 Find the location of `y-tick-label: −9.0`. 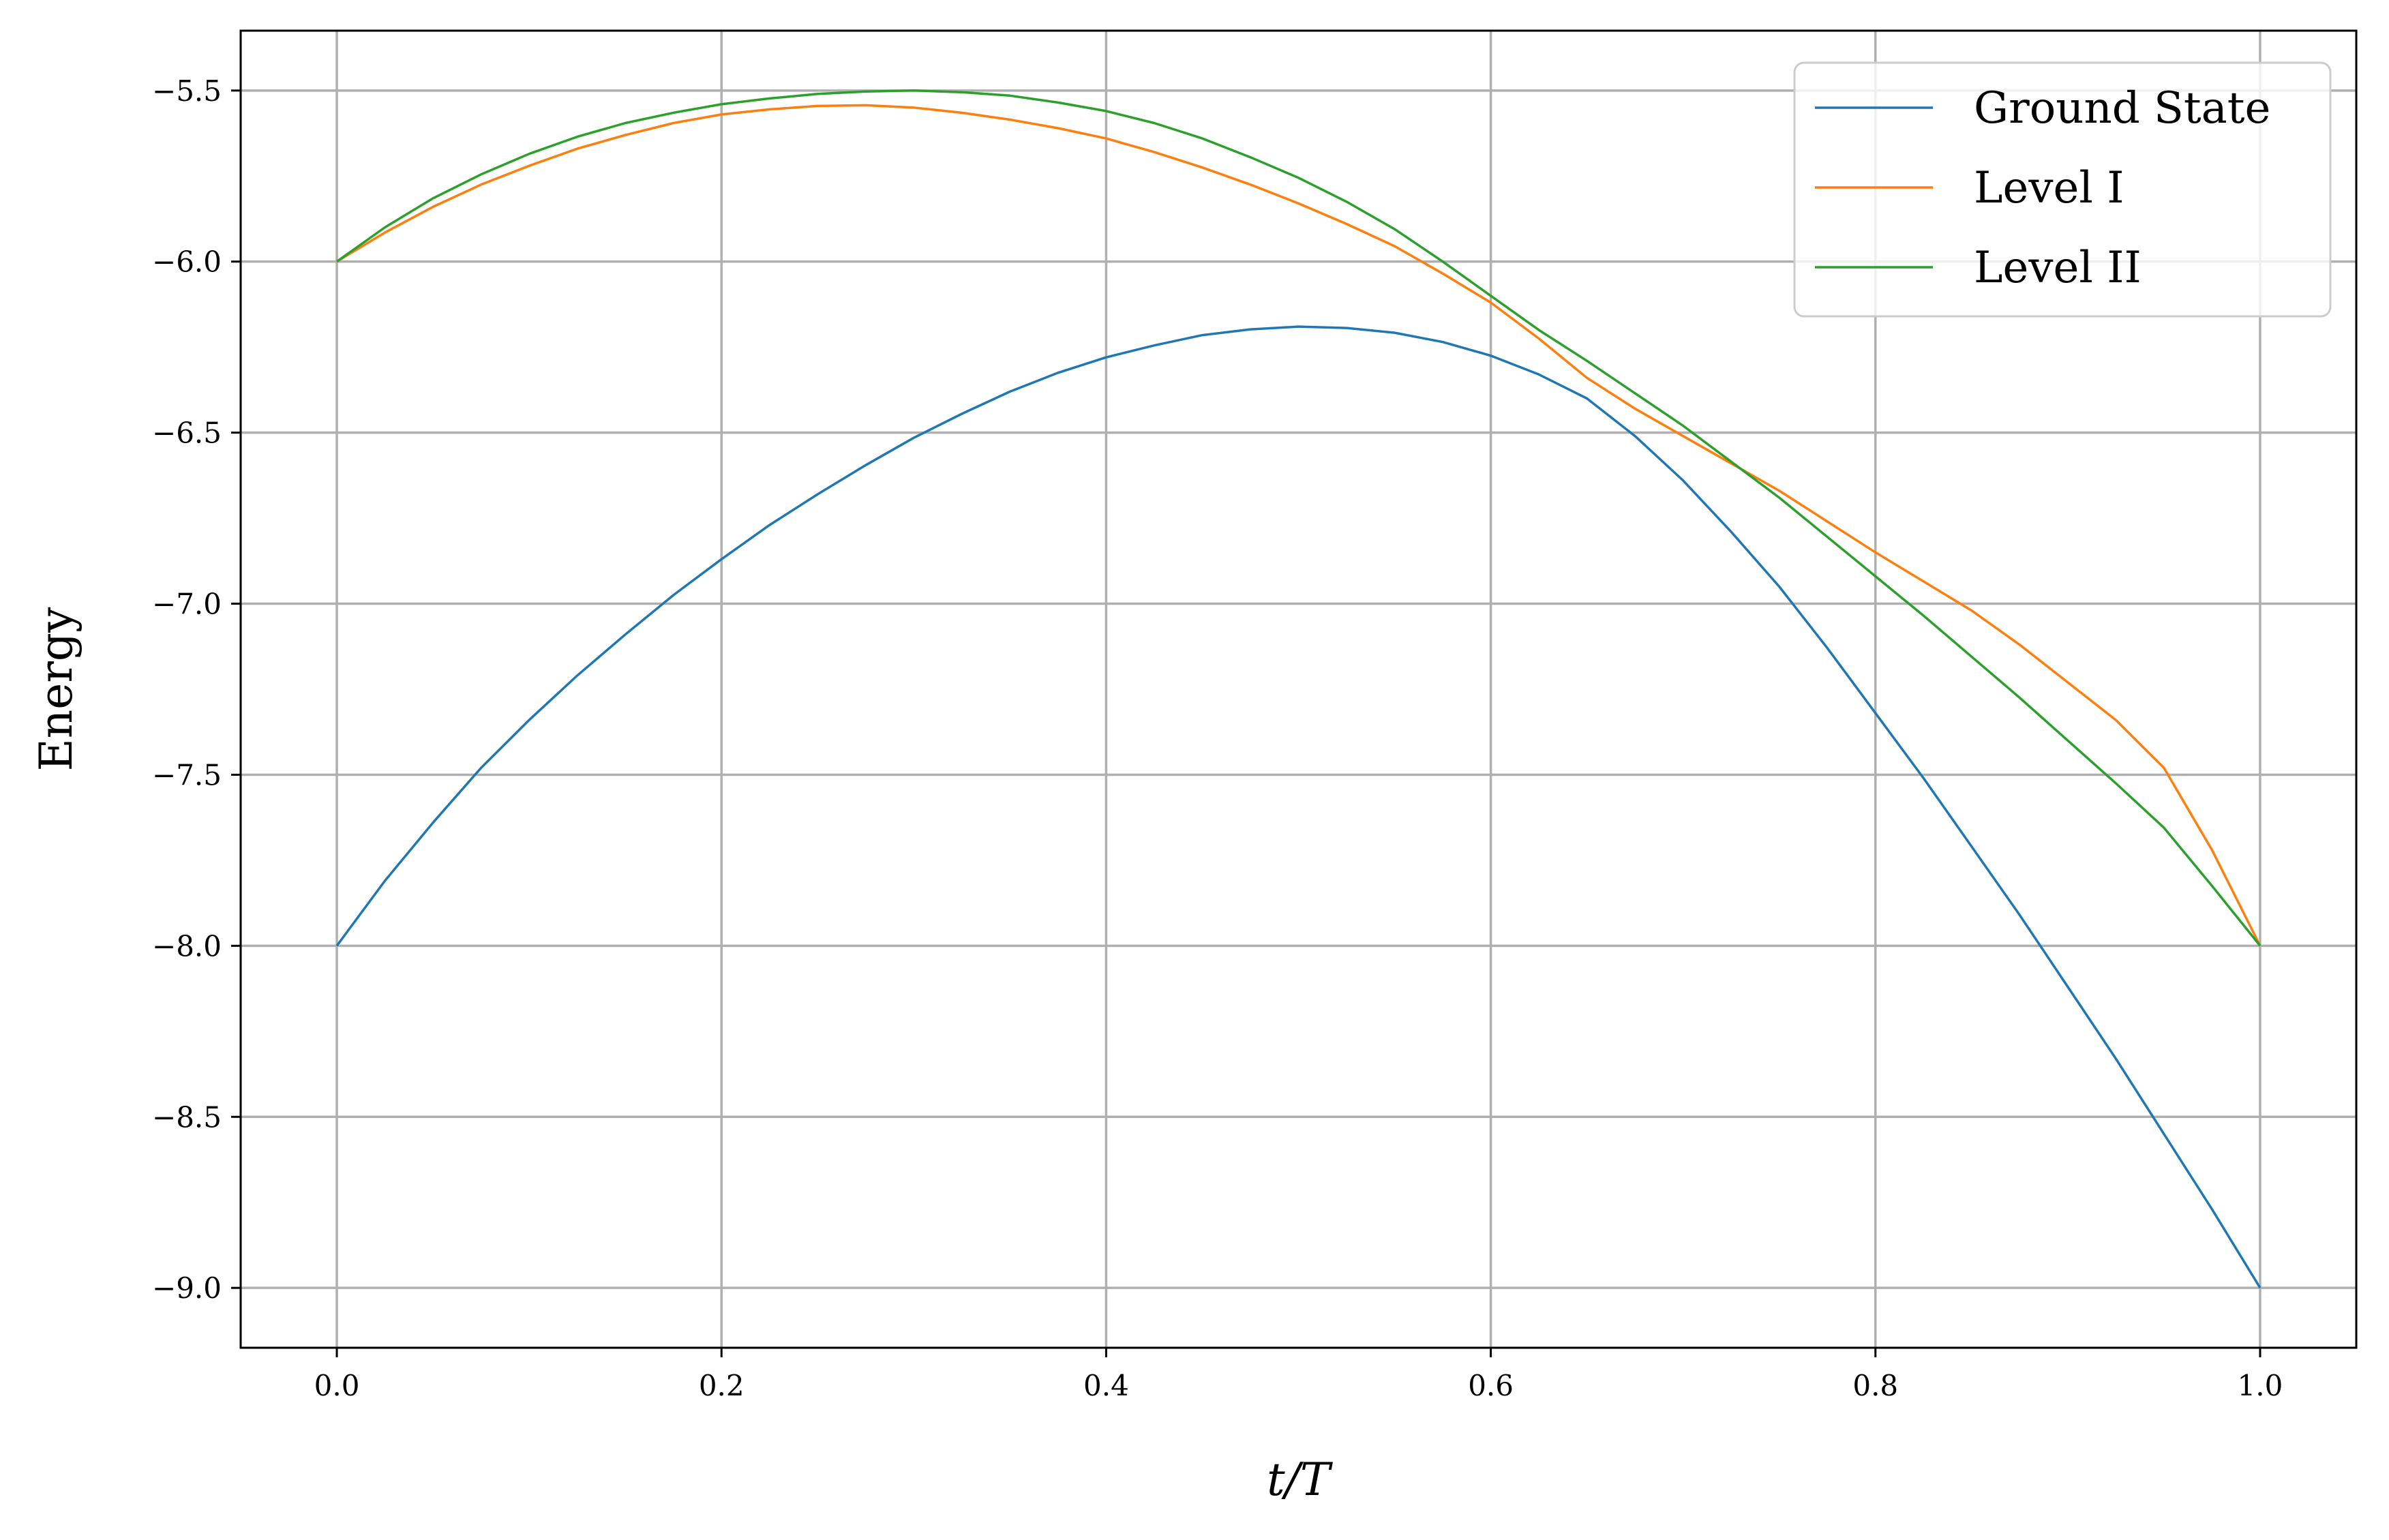

y-tick-label: −9.0 is located at coordinates (187, 1288).